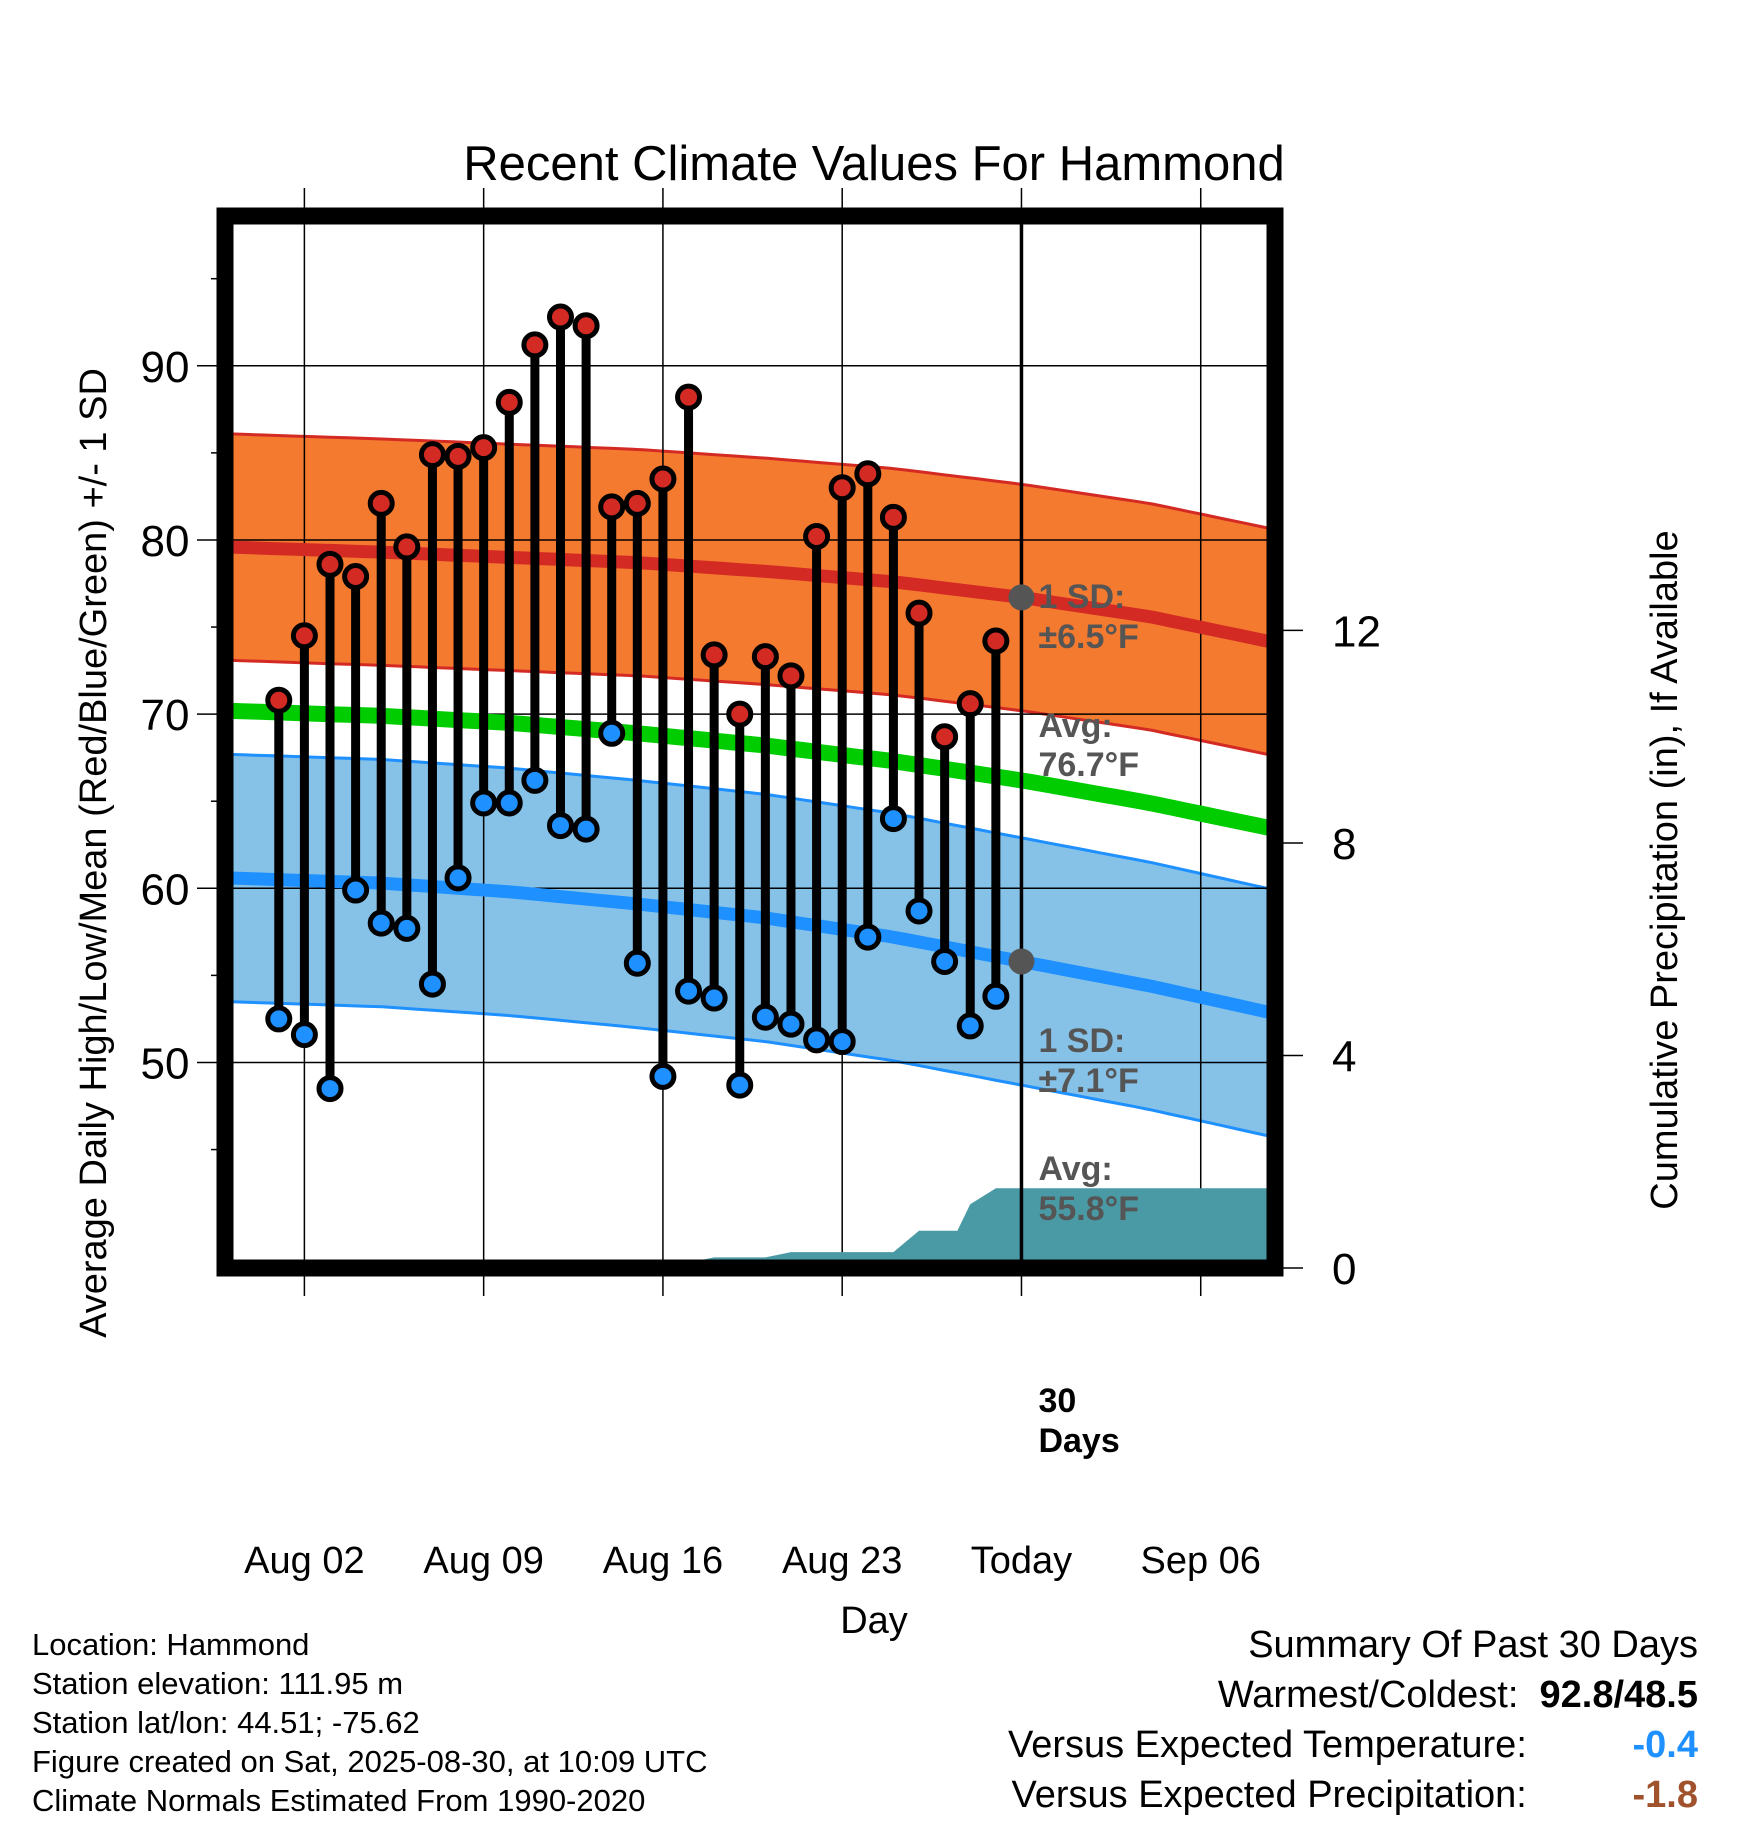  What do you see at coordinates (1057, 1401) in the screenshot?
I see `days-label-number: 30` at bounding box center [1057, 1401].